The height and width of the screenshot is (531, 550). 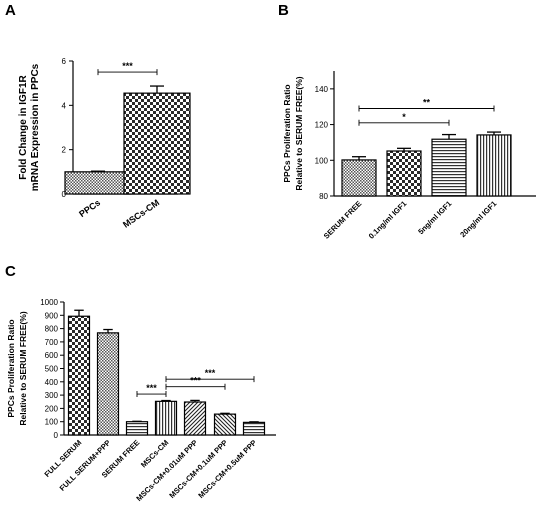 What do you see at coordinates (52, 382) in the screenshot?
I see `y-tick-label: 400` at bounding box center [52, 382].